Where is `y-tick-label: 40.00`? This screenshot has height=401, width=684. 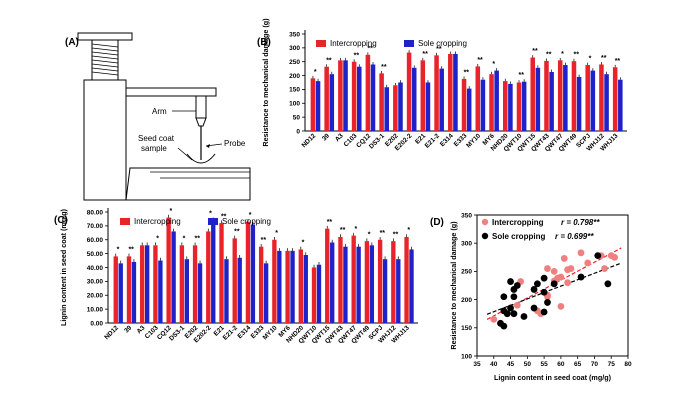 y-tick-label: 40.00 is located at coordinates (95, 268).